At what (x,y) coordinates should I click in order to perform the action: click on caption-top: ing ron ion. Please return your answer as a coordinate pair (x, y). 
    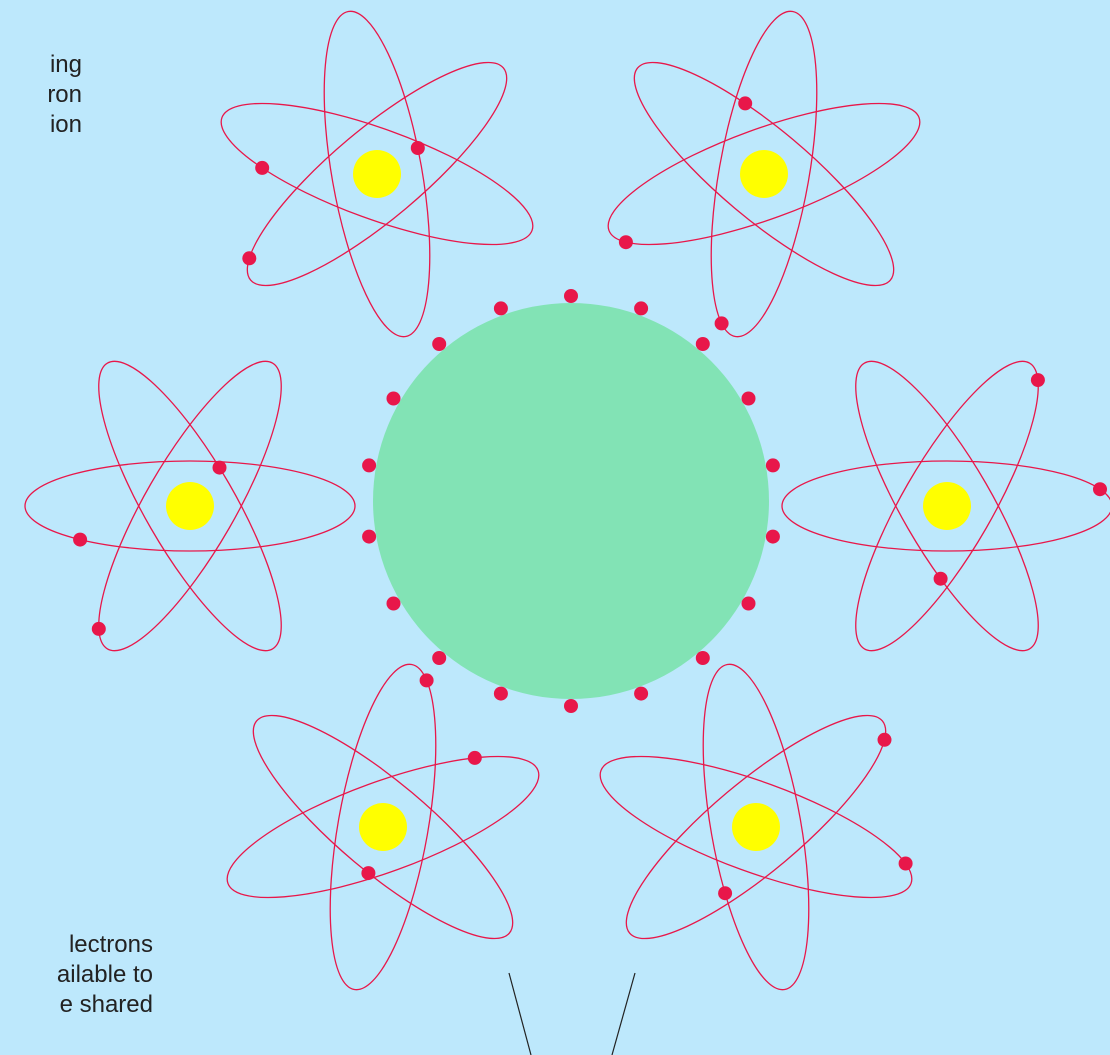
    Looking at the image, I should click on (41, 95).